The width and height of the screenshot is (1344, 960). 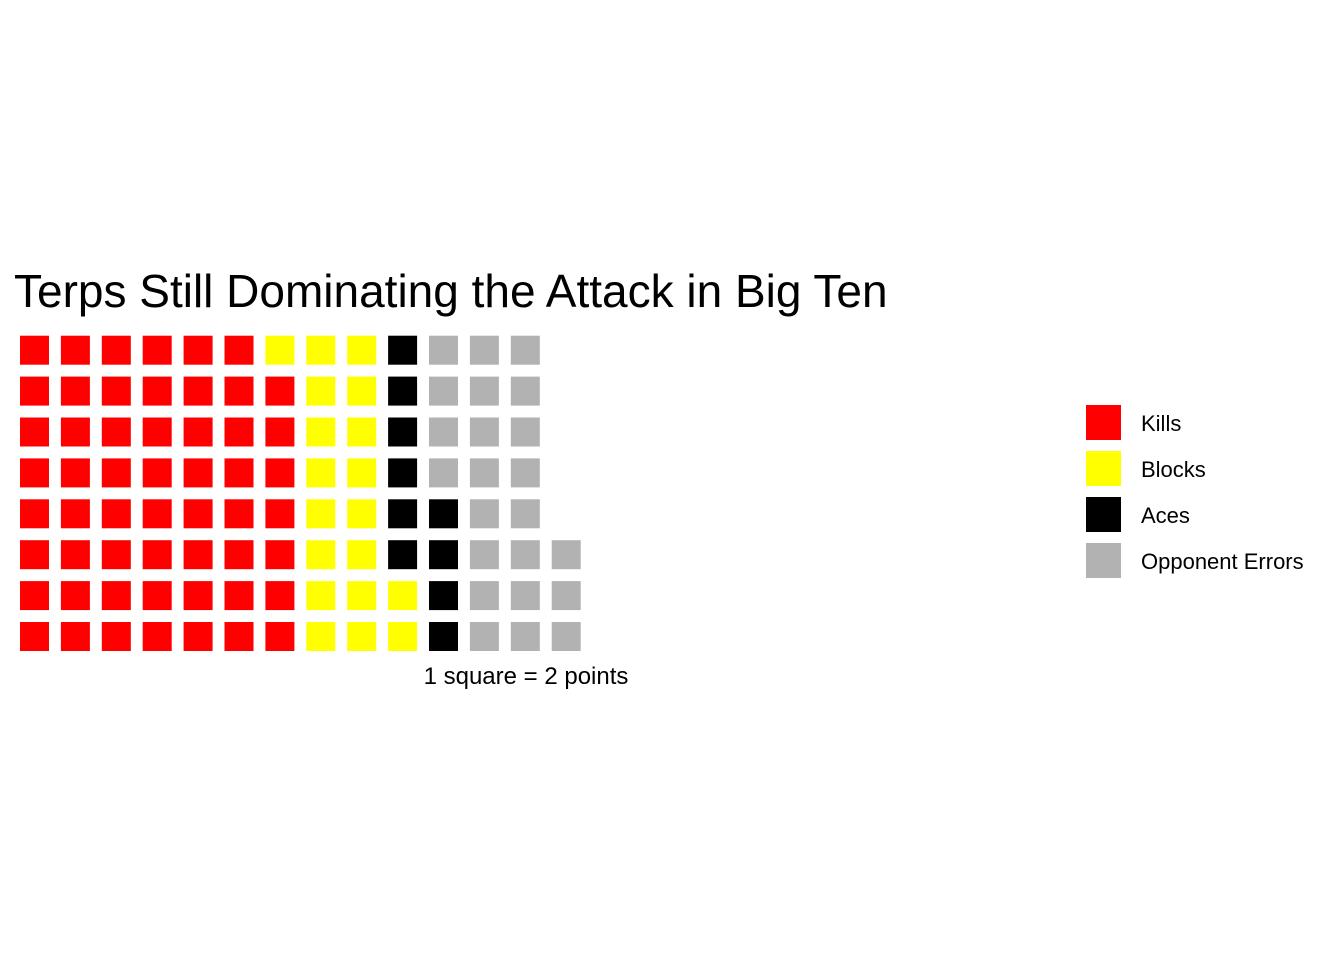 I want to click on legend-label-blocks: Blocks, so click(x=1173, y=469).